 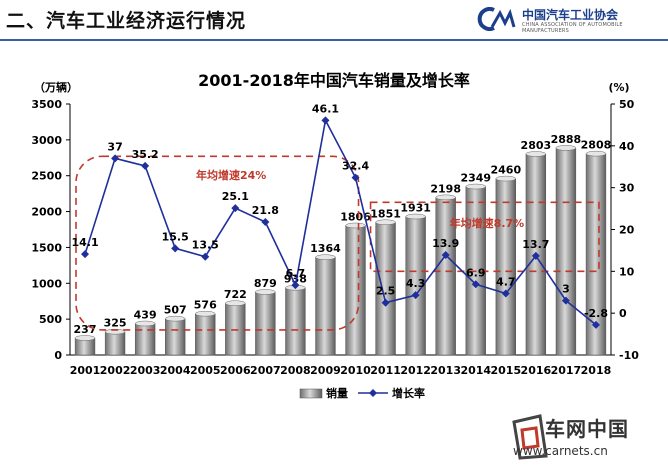 I want to click on y-left-tick-label: 1500, so click(x=46, y=247).